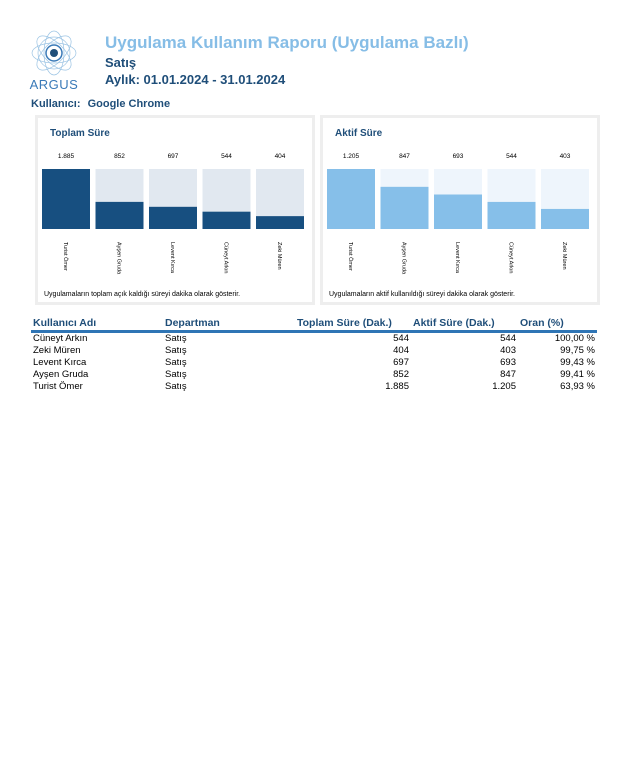 The width and height of the screenshot is (634, 776). Describe the element at coordinates (397, 386) in the screenshot. I see `cell-total: 1.885` at that location.